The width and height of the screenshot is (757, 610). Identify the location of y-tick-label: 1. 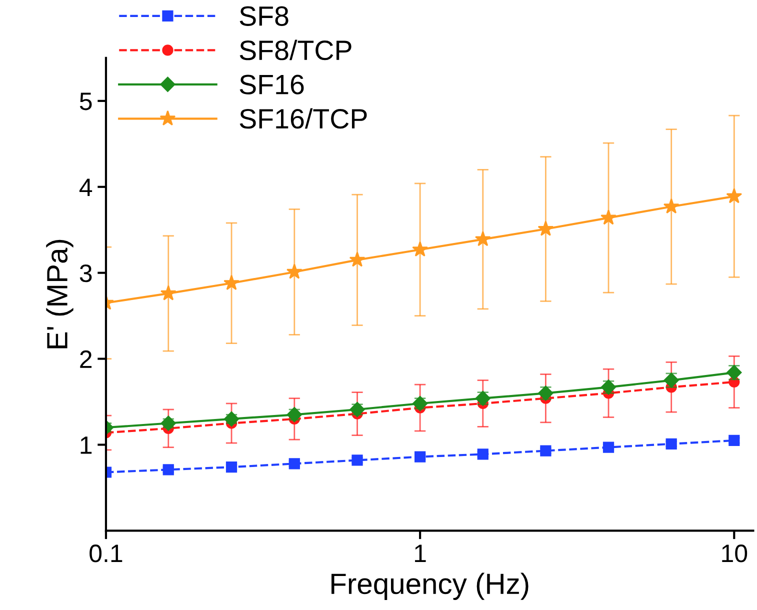
(86, 445).